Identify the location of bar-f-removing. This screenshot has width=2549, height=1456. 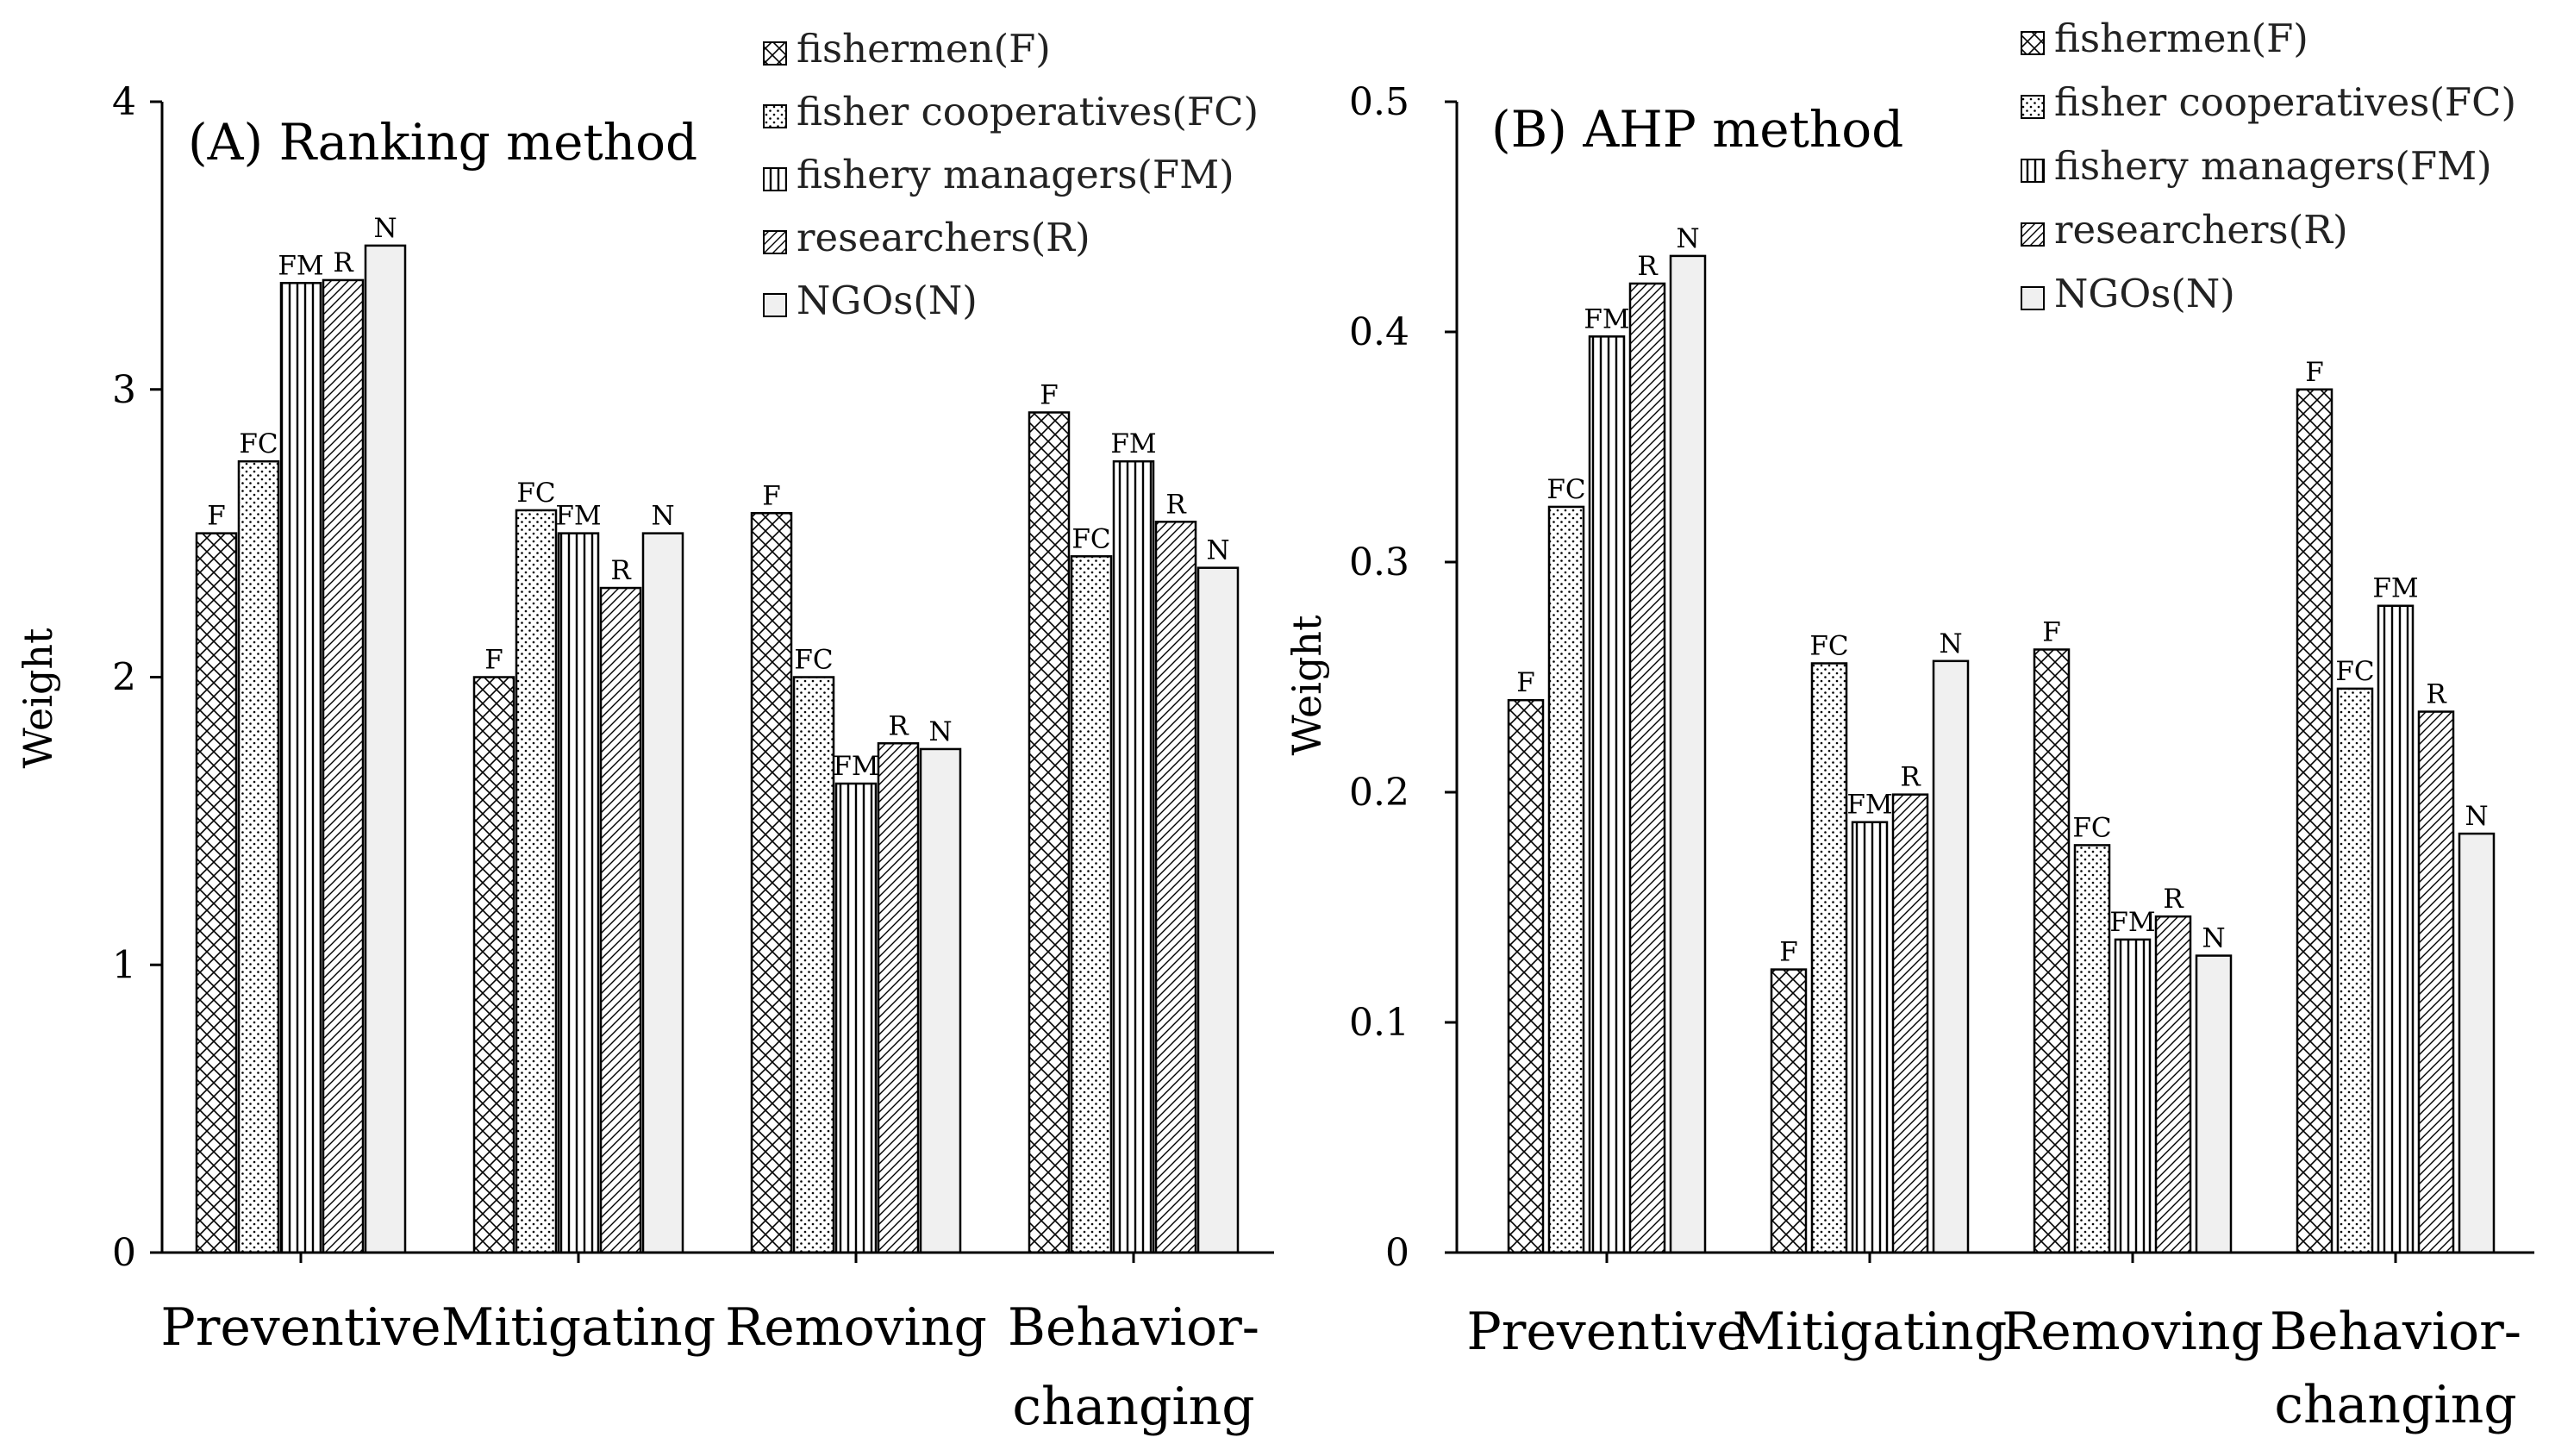
(771, 883).